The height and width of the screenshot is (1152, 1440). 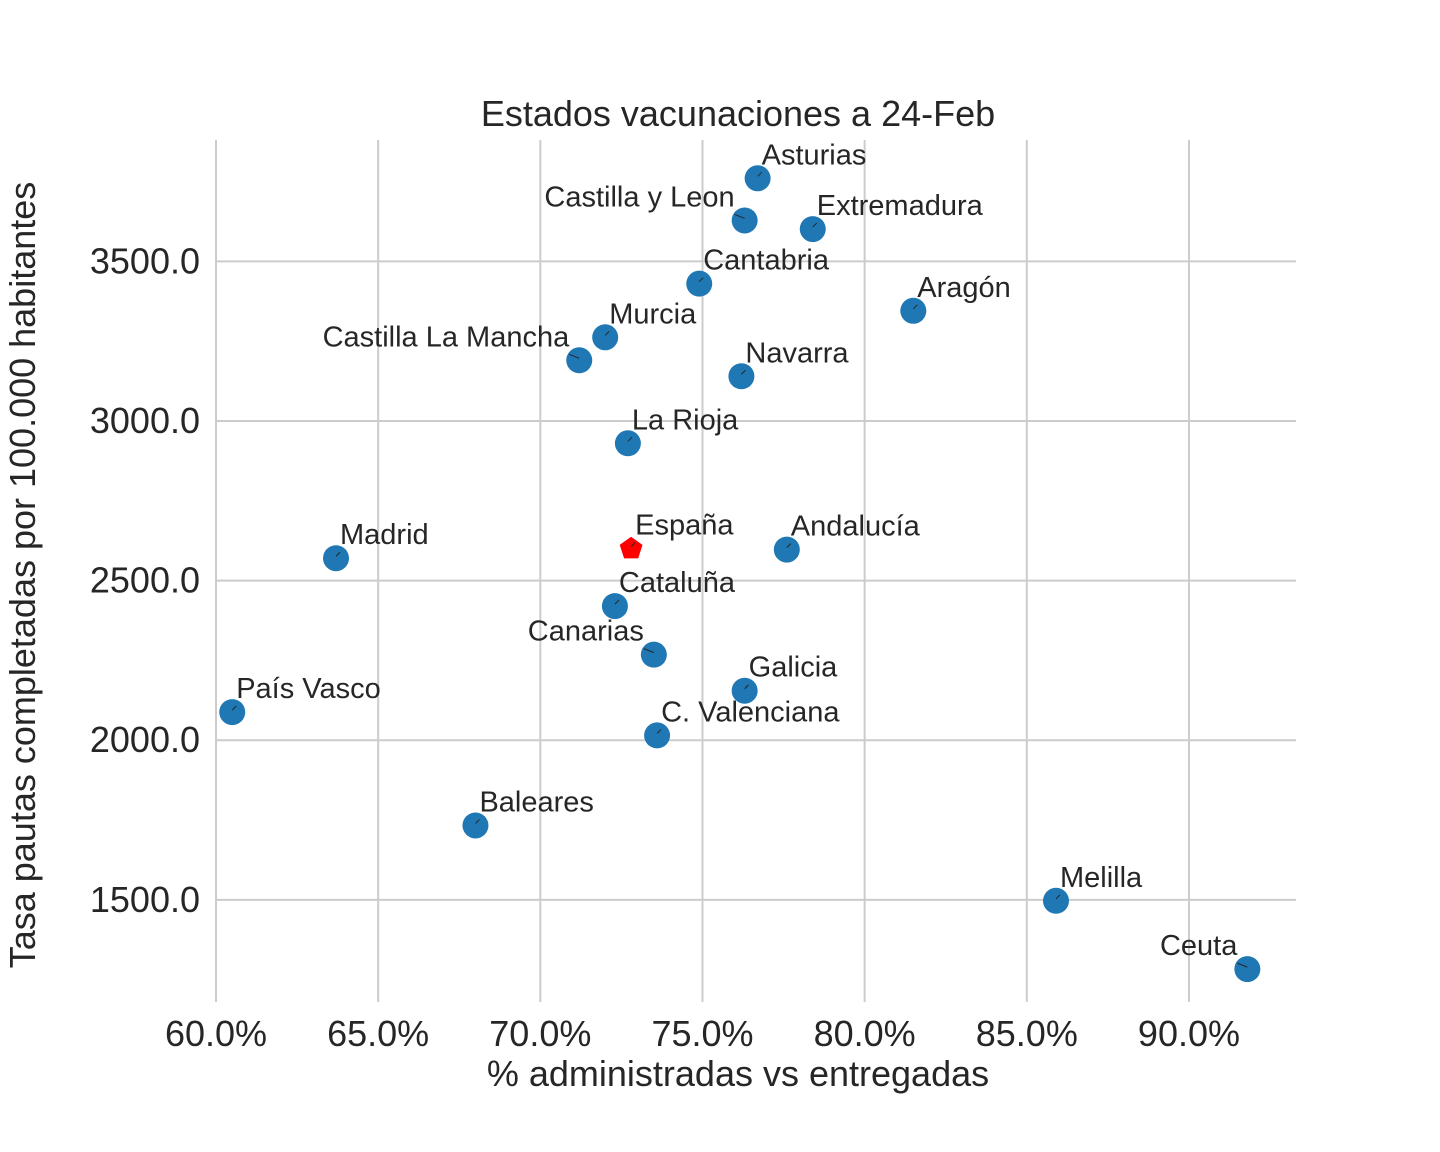 I want to click on data-label: Extremadura, so click(x=900, y=206).